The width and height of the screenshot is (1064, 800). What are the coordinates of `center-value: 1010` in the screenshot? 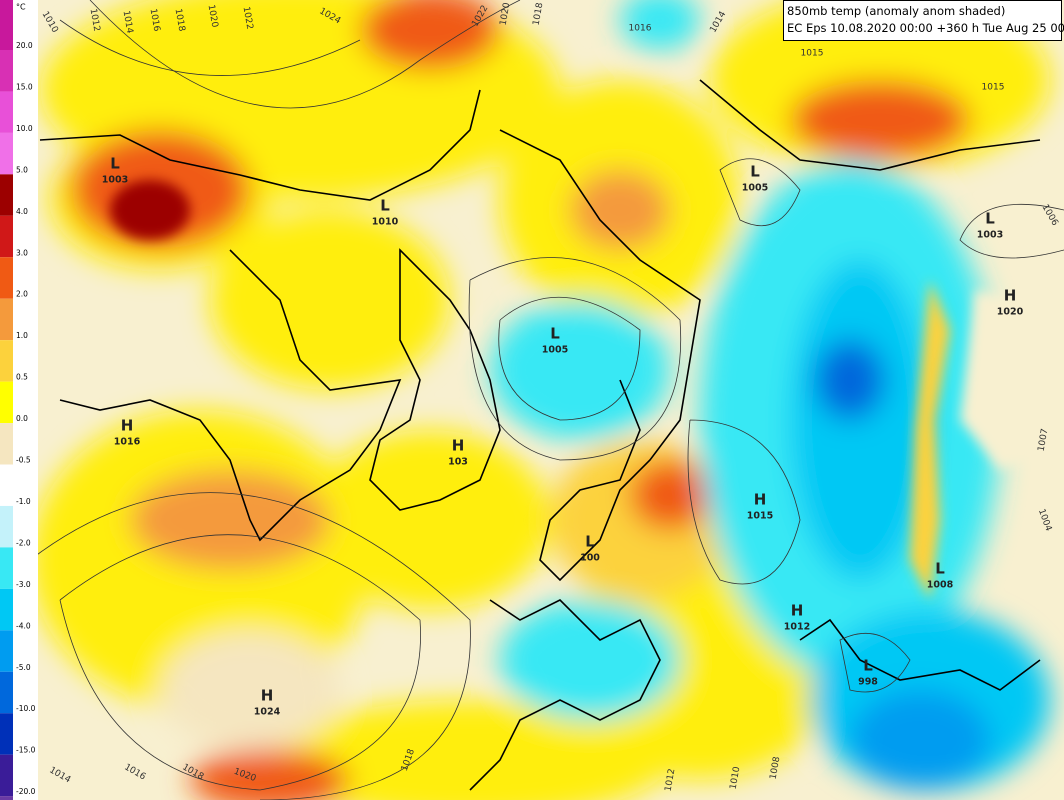 It's located at (385, 222).